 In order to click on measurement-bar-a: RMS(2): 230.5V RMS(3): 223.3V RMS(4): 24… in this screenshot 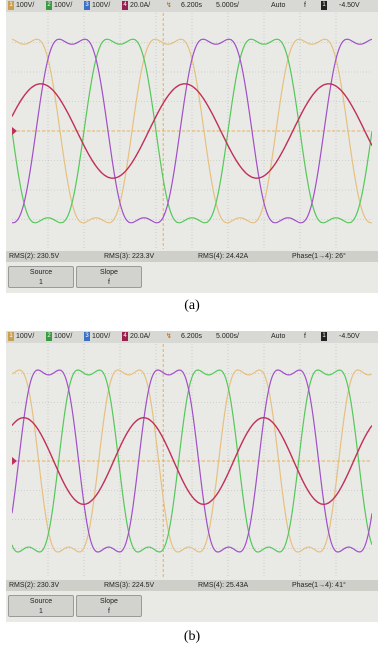, I will do `click(192, 256)`.